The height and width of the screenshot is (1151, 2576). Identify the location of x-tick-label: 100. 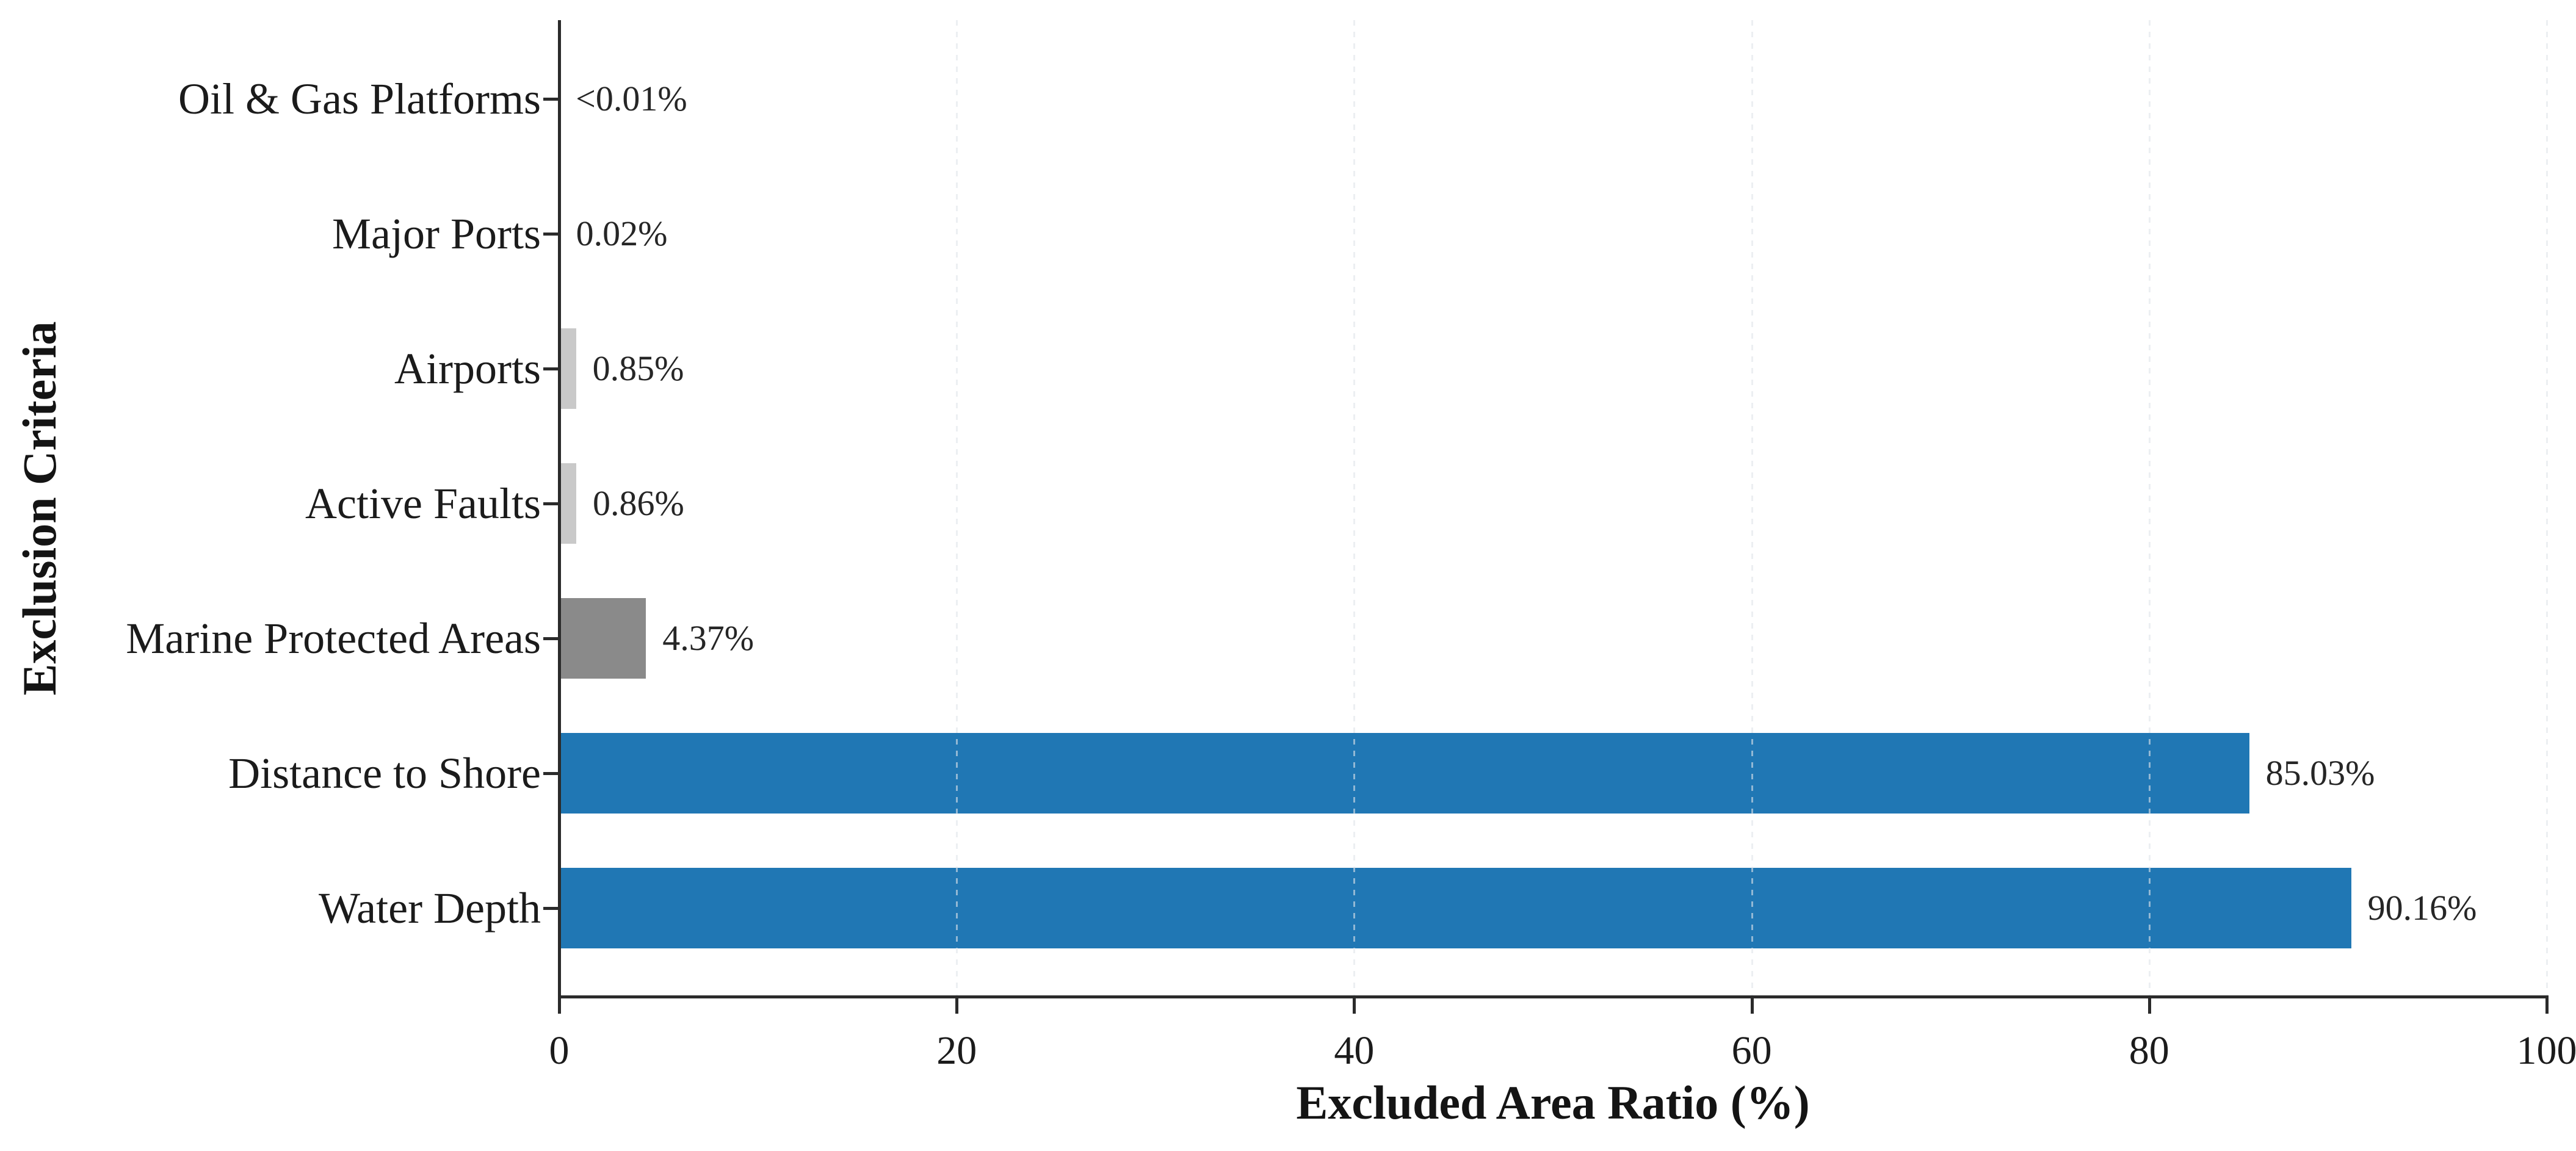
(2546, 1050).